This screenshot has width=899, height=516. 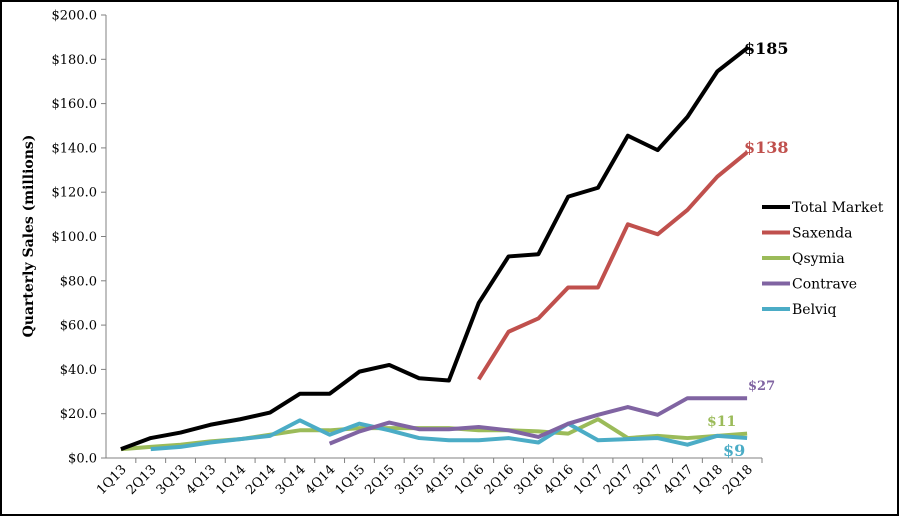 I want to click on x-tick-label: 4Q13, so click(x=201, y=480).